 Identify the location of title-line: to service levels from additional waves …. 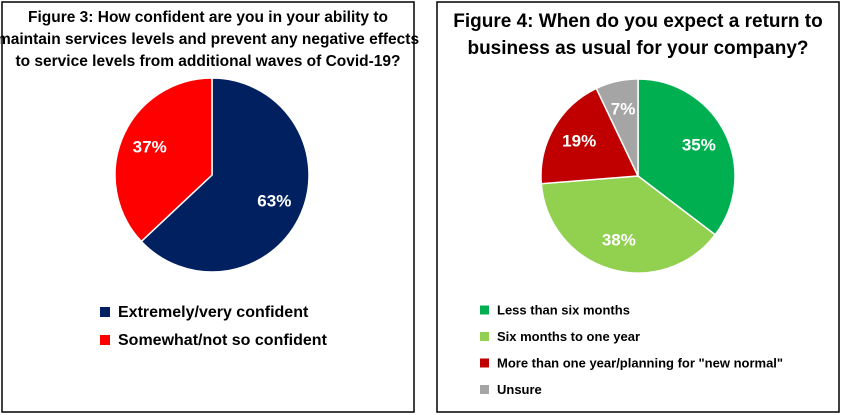
(207, 61).